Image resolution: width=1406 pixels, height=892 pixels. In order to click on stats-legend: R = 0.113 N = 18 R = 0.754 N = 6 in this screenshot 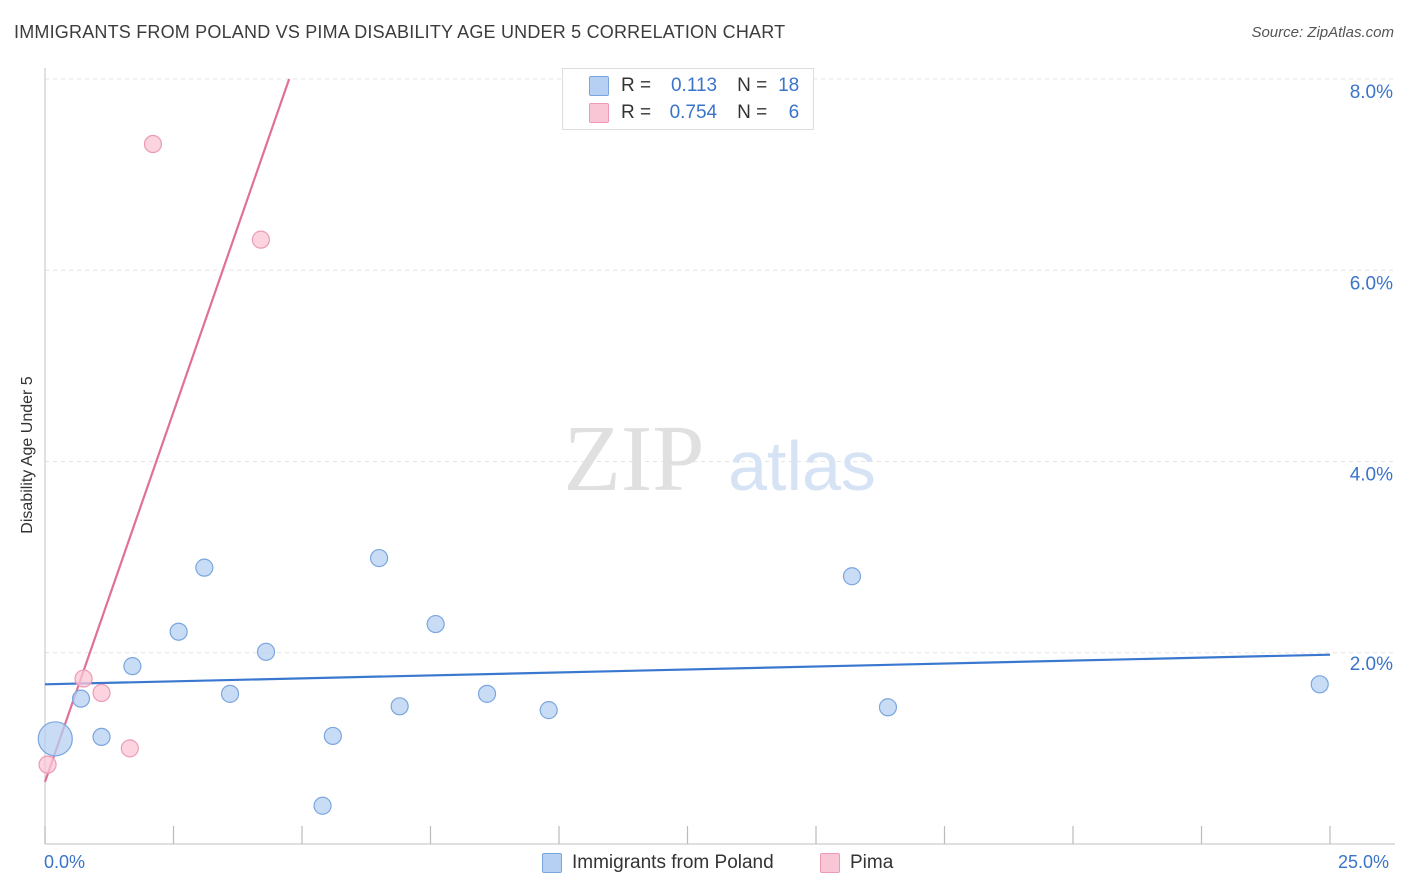, I will do `click(688, 99)`.